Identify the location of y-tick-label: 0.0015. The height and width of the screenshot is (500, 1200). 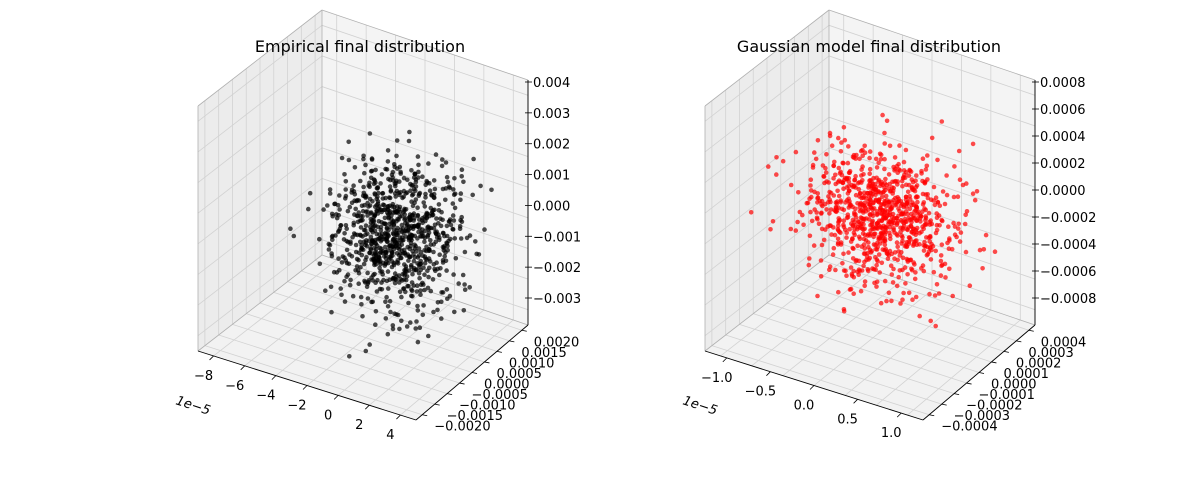
(544, 353).